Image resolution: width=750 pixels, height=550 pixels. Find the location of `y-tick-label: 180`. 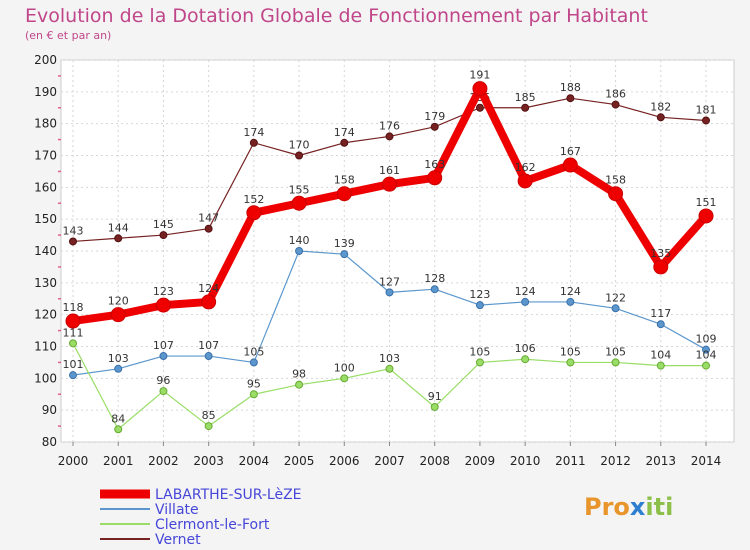

y-tick-label: 180 is located at coordinates (45, 124).